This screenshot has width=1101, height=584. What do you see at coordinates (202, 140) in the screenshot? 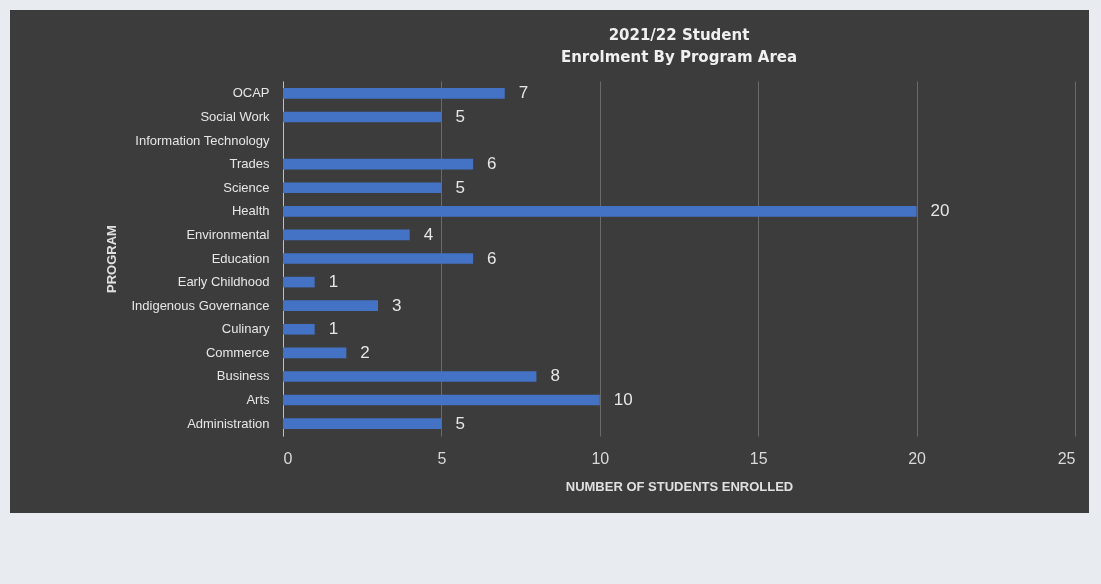
I see `y-tick-label: Information Technology` at bounding box center [202, 140].